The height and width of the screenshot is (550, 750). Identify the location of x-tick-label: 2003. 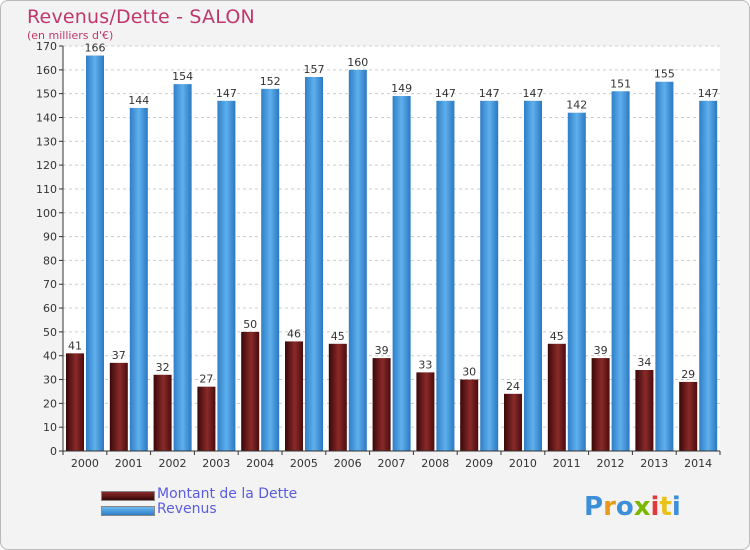
(216, 463).